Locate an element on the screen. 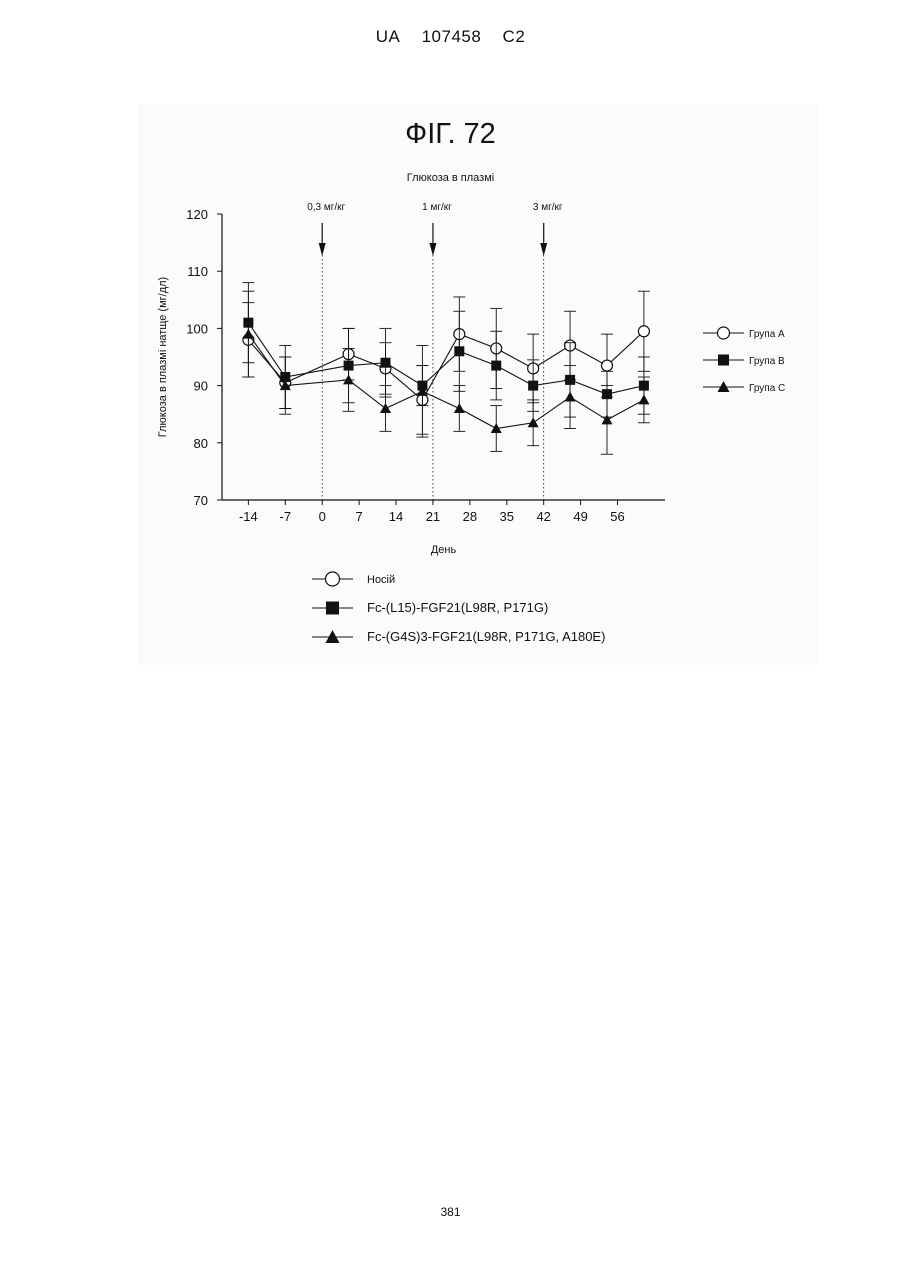 Image resolution: width=901 pixels, height=1273 pixels. legend-label: Носій is located at coordinates (381, 580).